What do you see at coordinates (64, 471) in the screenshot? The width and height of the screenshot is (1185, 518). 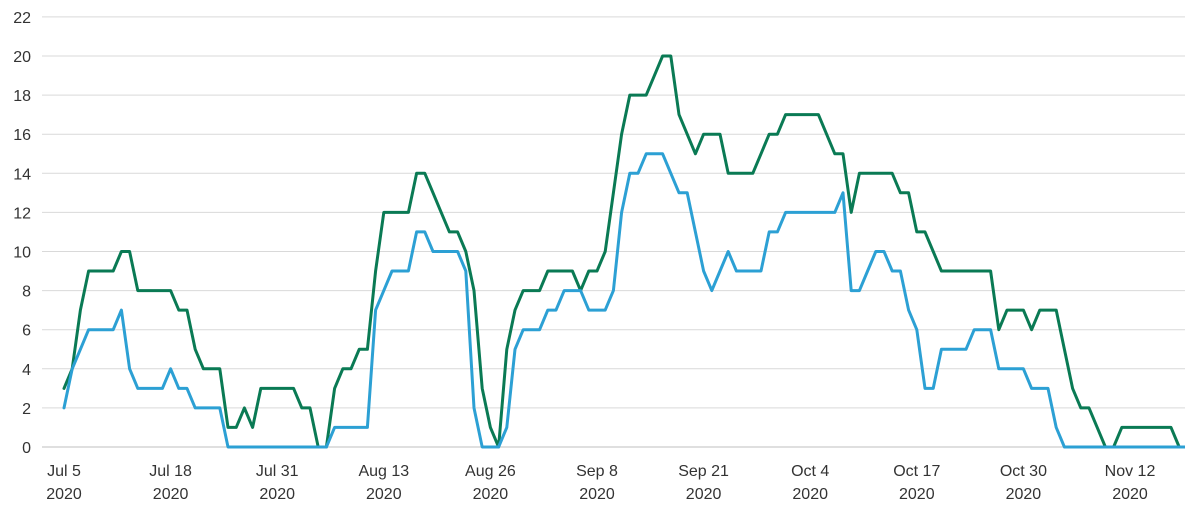 I see `x-tick-label-date: Jul 5` at bounding box center [64, 471].